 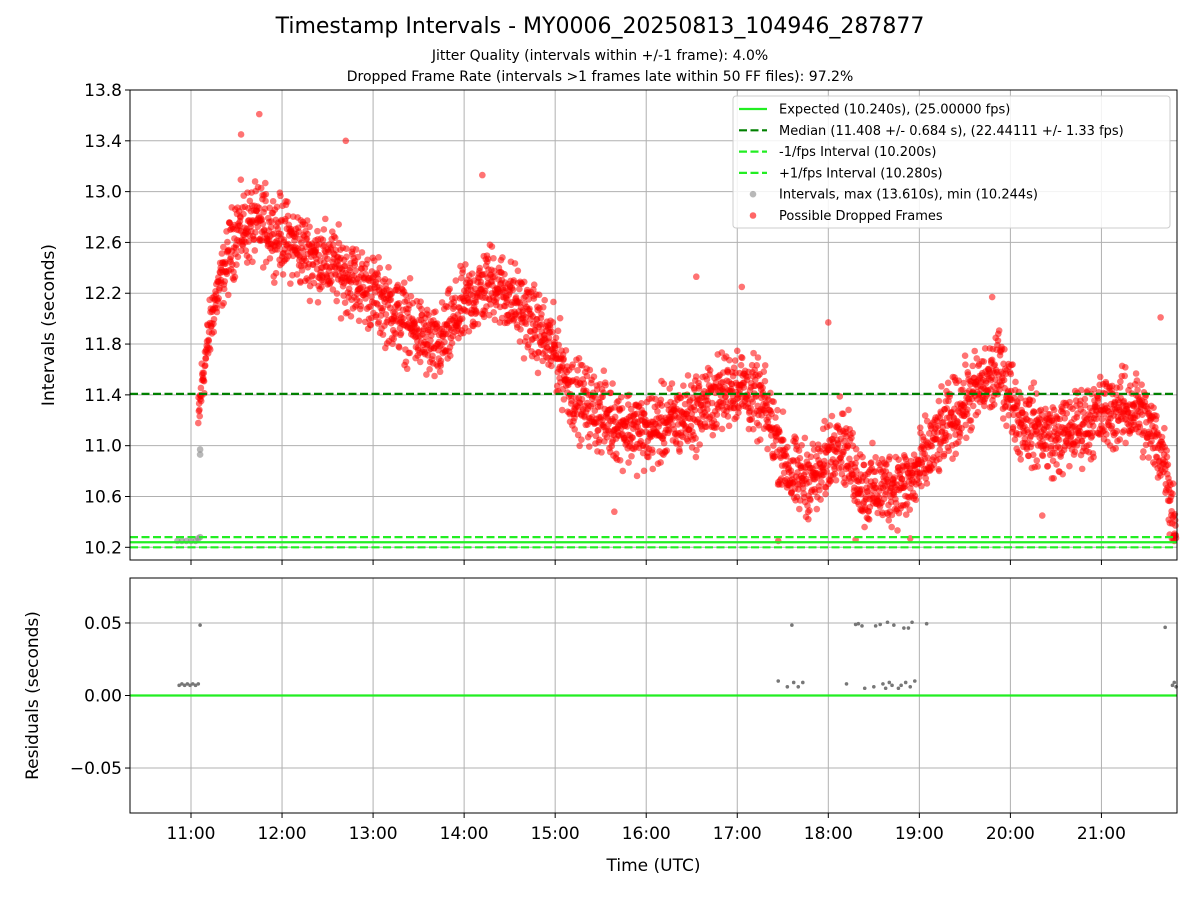 I want to click on x-tick-label: 14:00, so click(x=464, y=834).